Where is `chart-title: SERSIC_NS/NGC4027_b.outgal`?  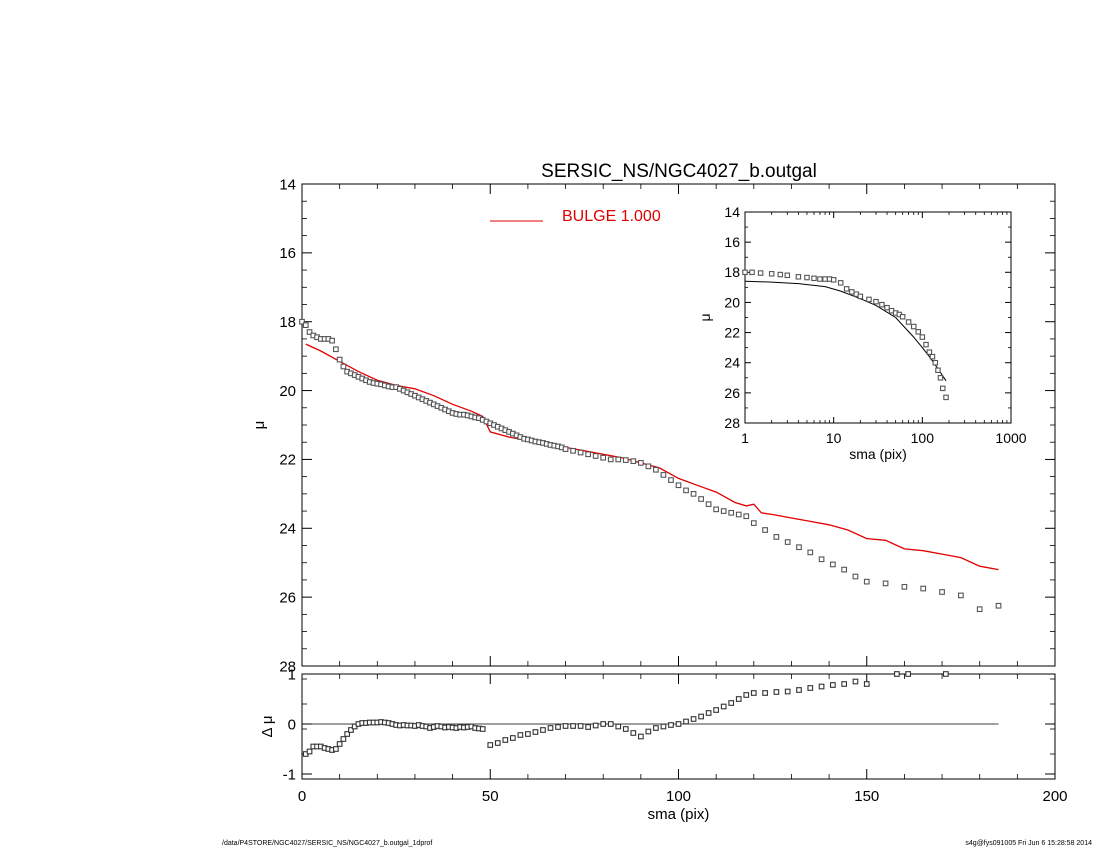
chart-title: SERSIC_NS/NGC4027_b.outgal is located at coordinates (679, 171).